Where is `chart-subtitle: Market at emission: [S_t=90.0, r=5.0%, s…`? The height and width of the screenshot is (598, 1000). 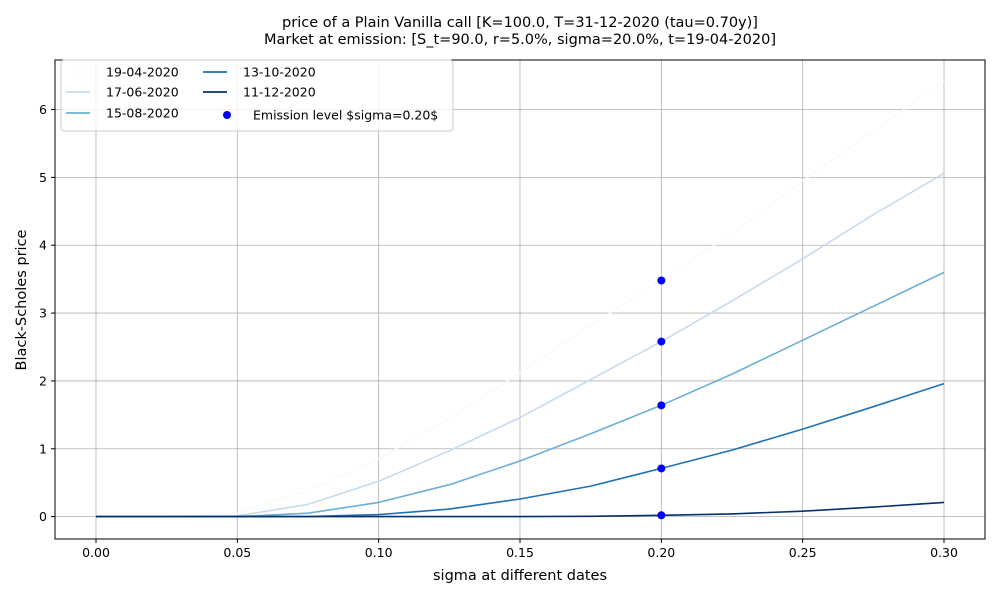
chart-subtitle: Market at emission: [S_t=90.0, r=5.0%, s… is located at coordinates (520, 40).